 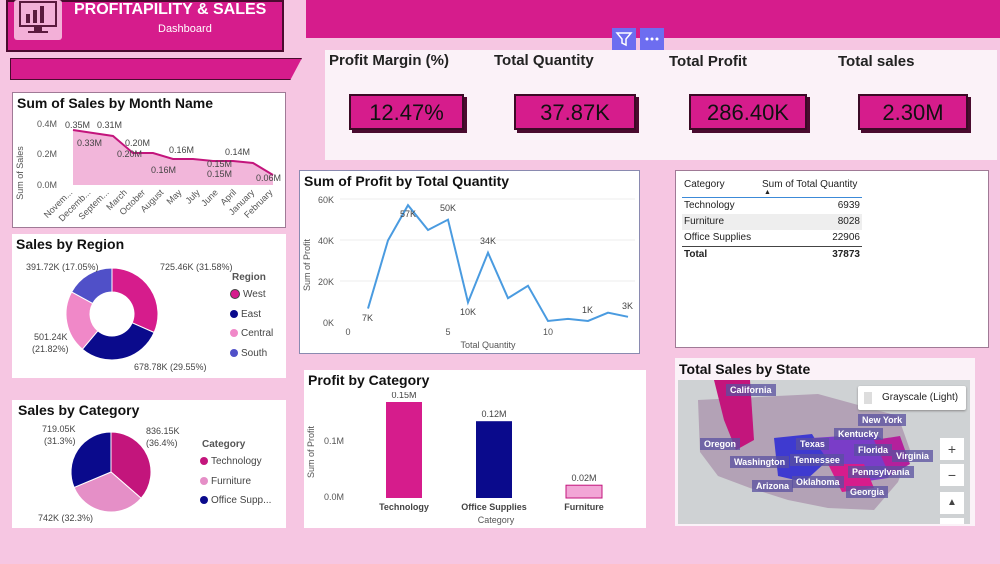 I want to click on table-total-rule, so click(x=772, y=246).